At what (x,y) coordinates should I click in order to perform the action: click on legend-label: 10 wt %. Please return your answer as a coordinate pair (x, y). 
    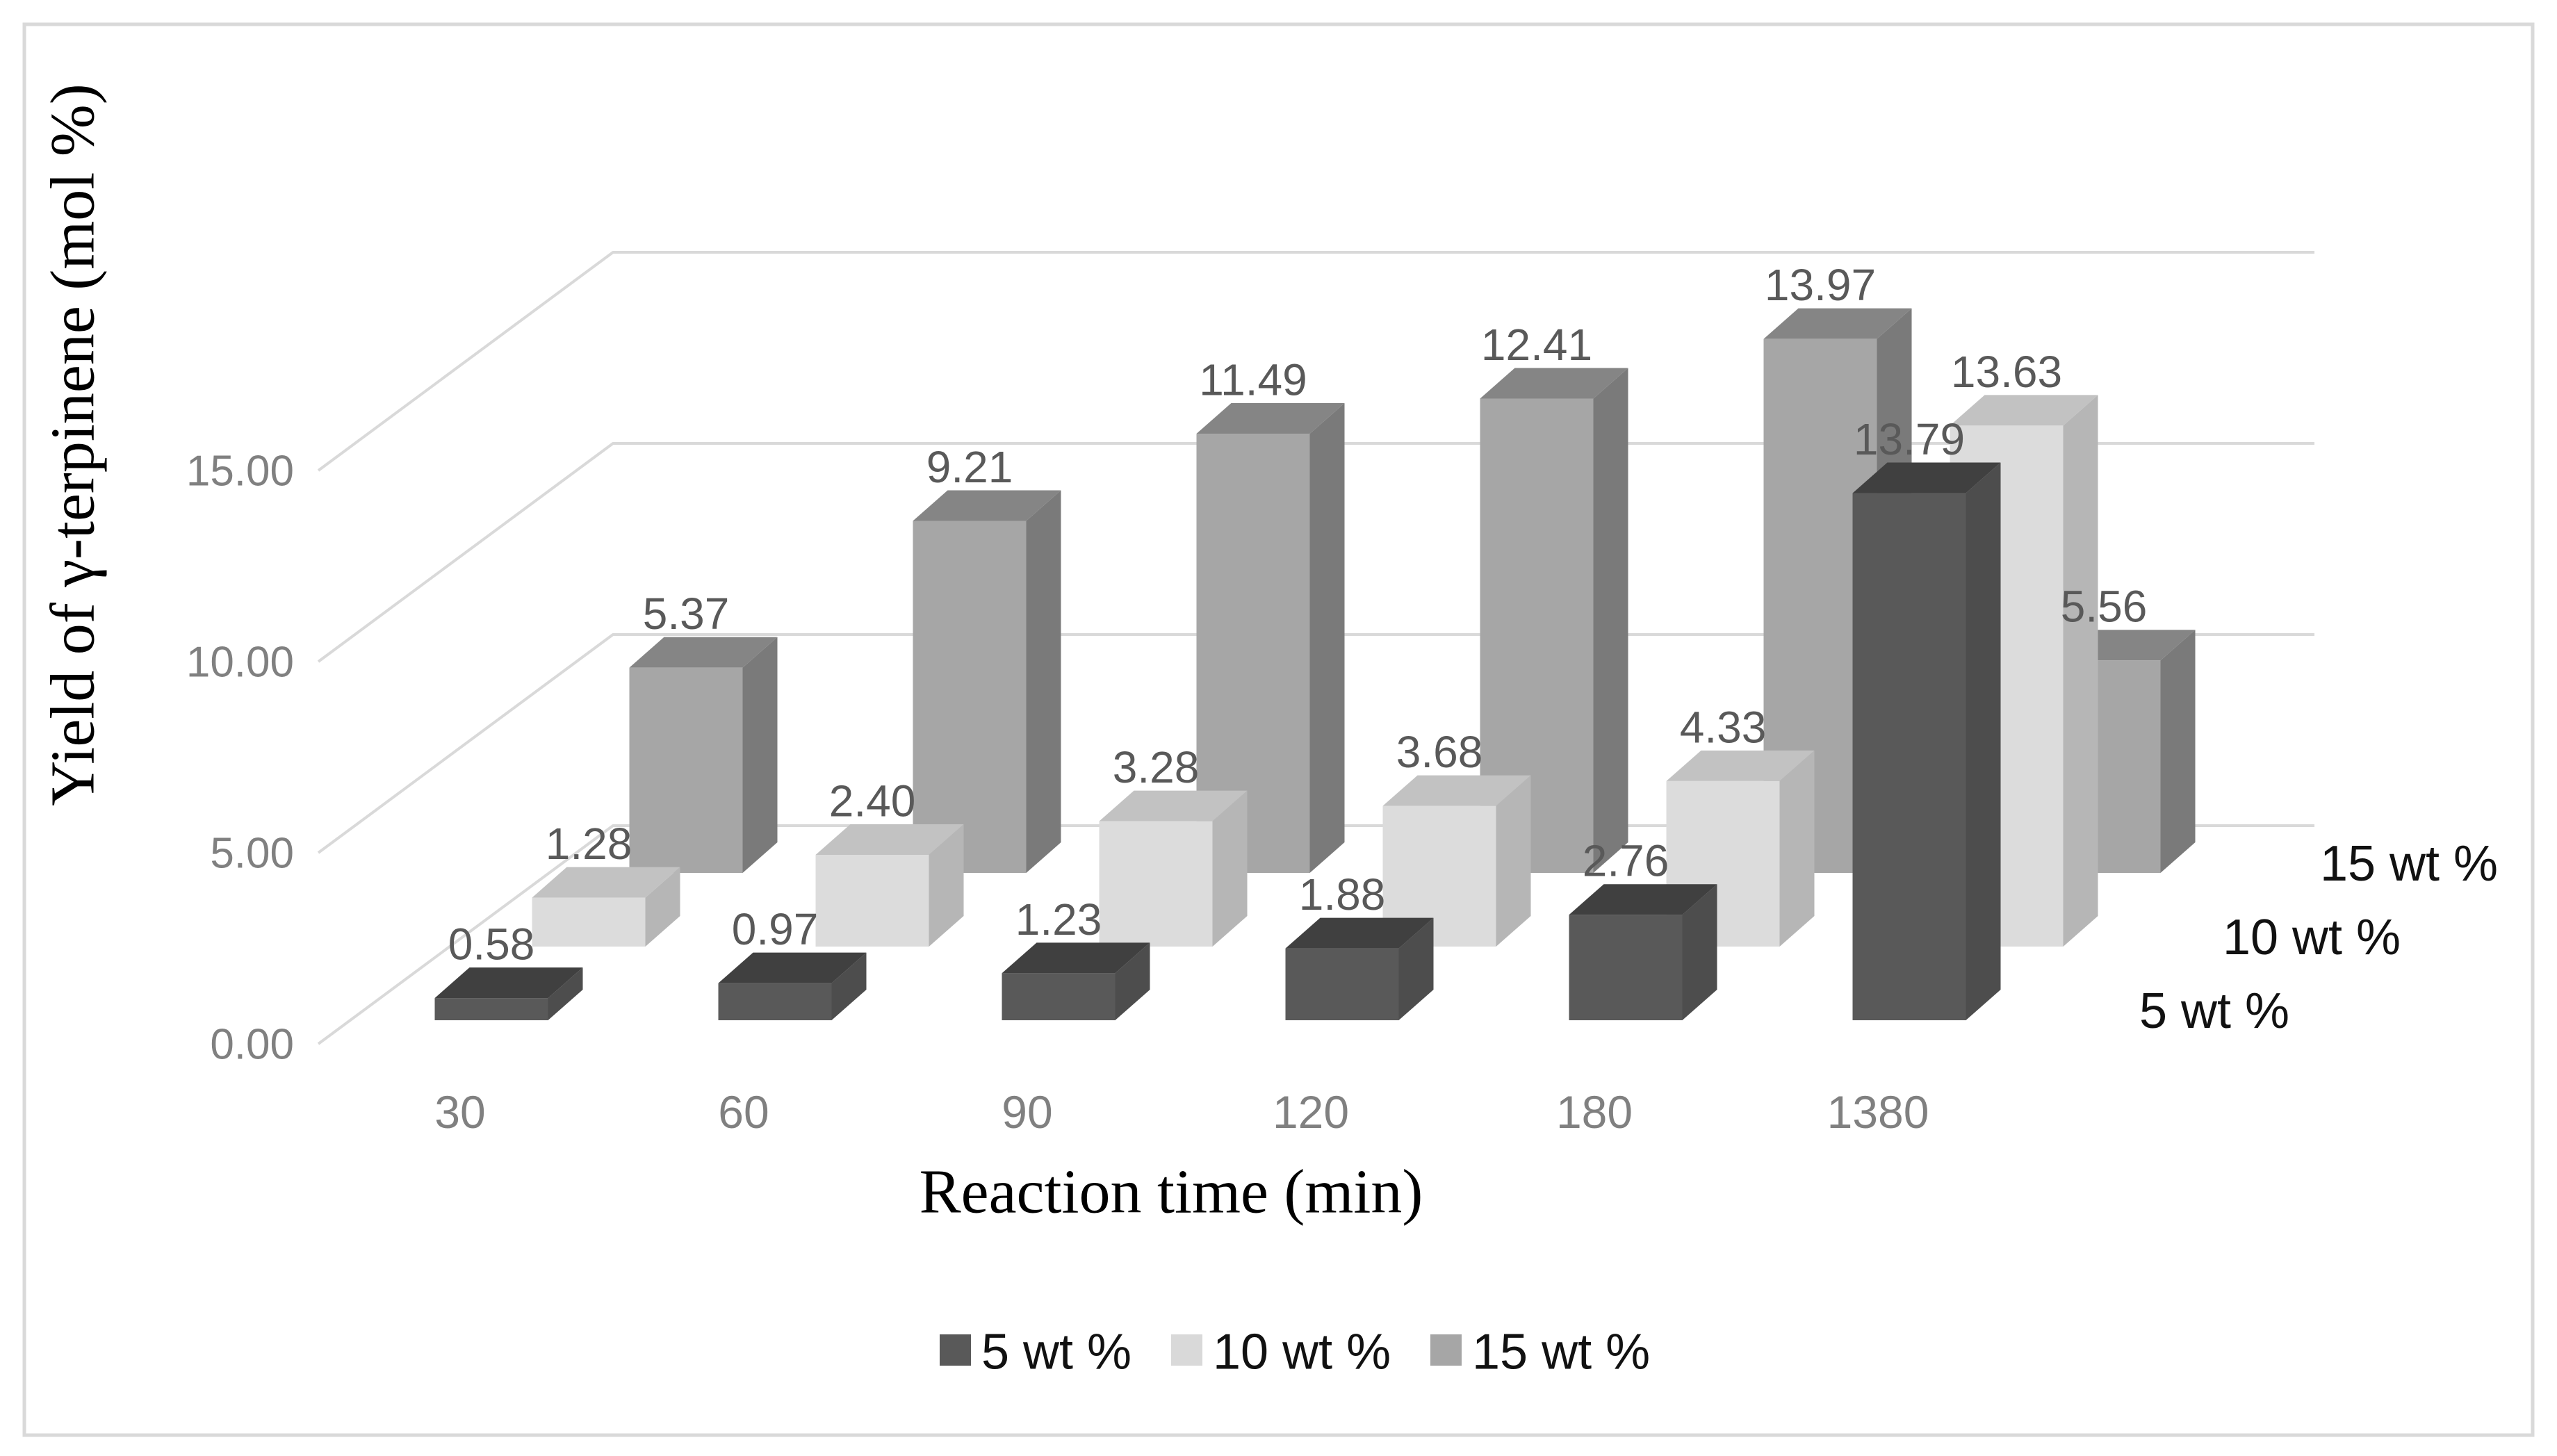
    Looking at the image, I should click on (1302, 1352).